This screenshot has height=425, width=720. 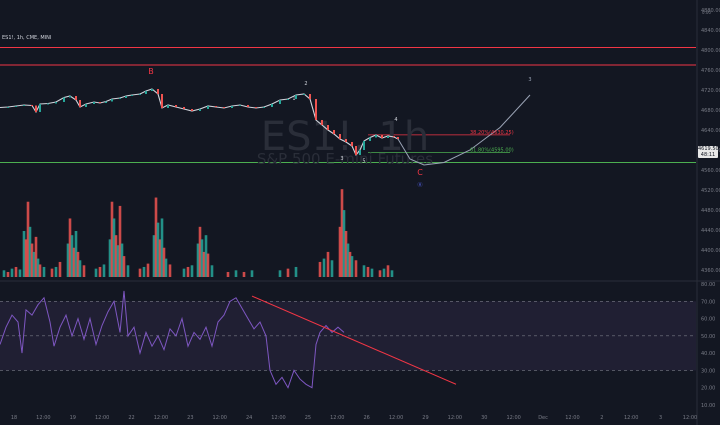 I want to click on volume-layer, so click(x=198, y=233).